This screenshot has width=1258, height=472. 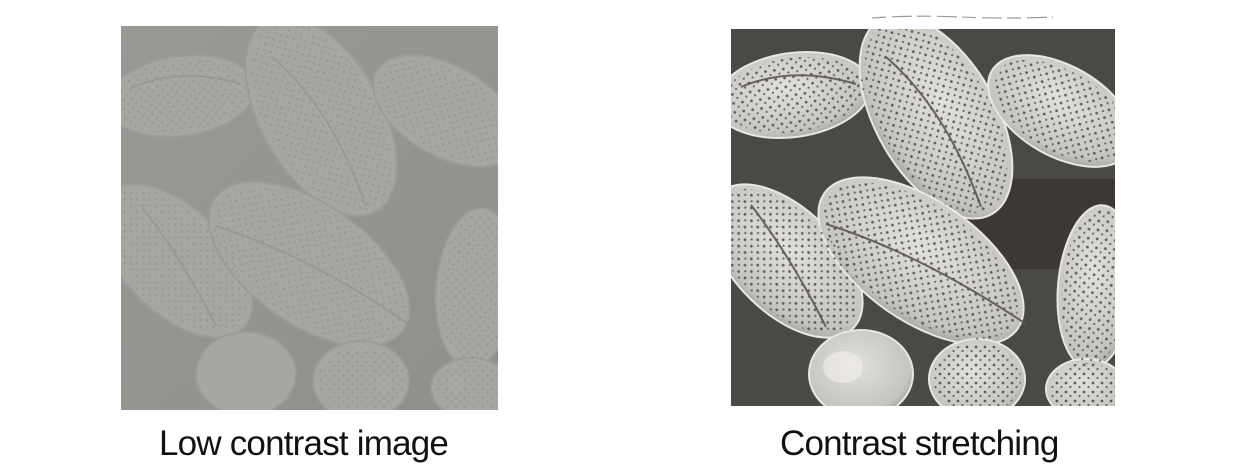 I want to click on contrast-stretching-caption: Contrast stretching, so click(x=919, y=443).